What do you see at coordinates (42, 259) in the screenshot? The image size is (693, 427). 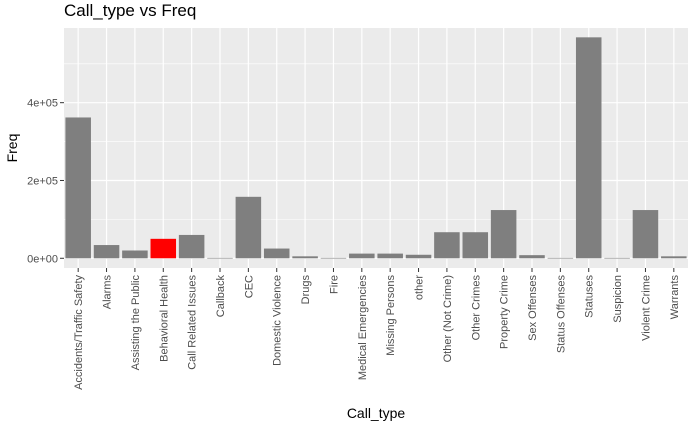 I see `y-tick-label: 0e+00` at bounding box center [42, 259].